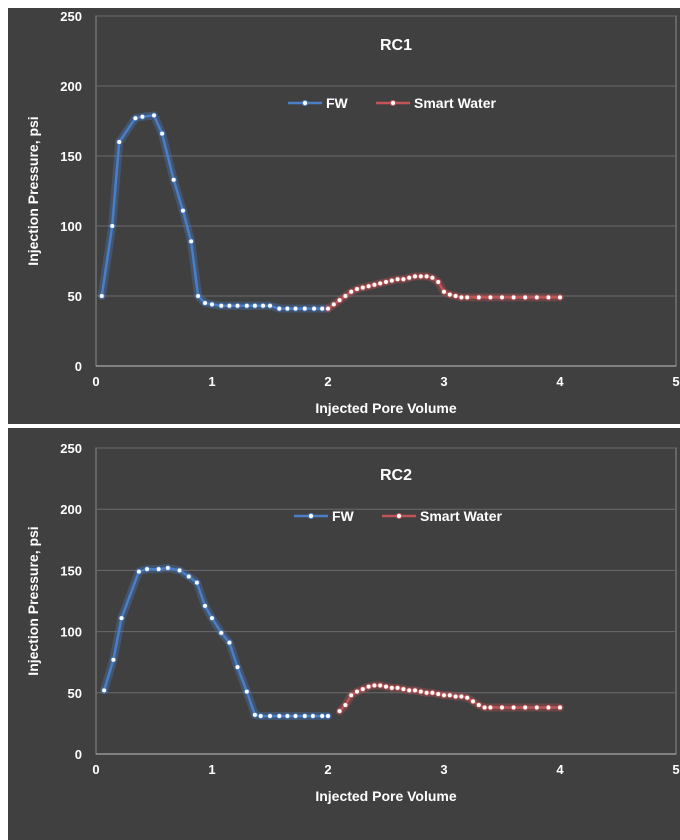 Image resolution: width=680 pixels, height=840 pixels. I want to click on x-tick-label: 4, so click(560, 769).